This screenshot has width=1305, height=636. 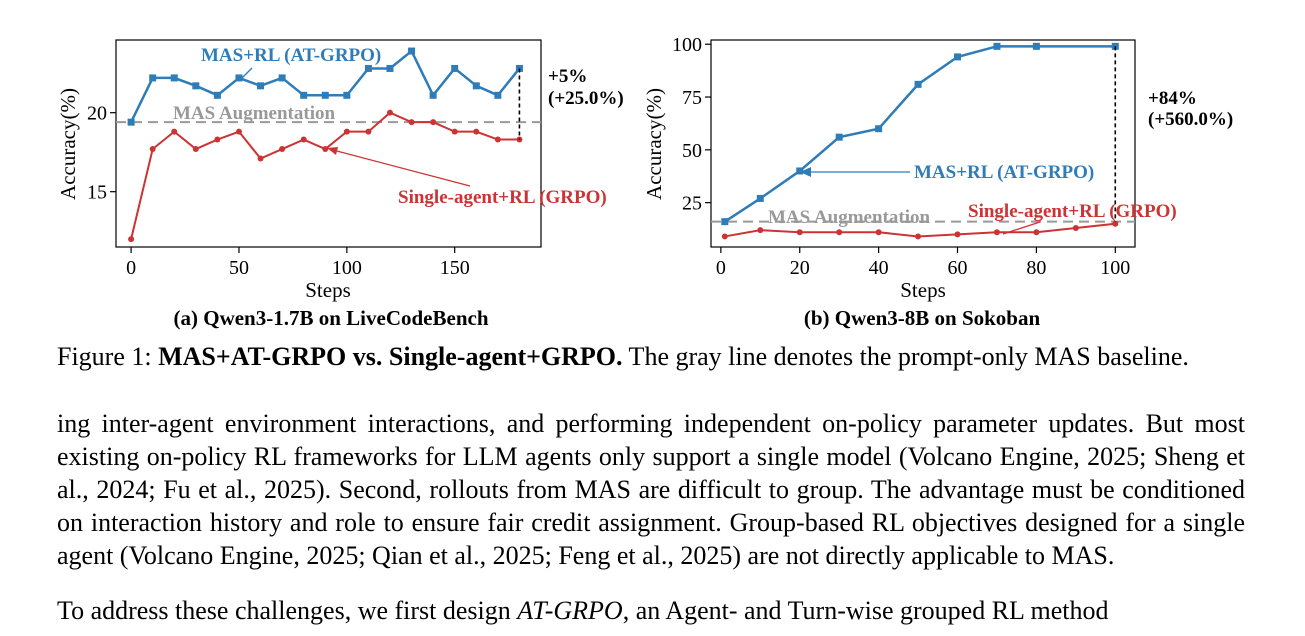 What do you see at coordinates (922, 318) in the screenshot?
I see `subtitle-b: (b) Qwen3-8B on Sokoban` at bounding box center [922, 318].